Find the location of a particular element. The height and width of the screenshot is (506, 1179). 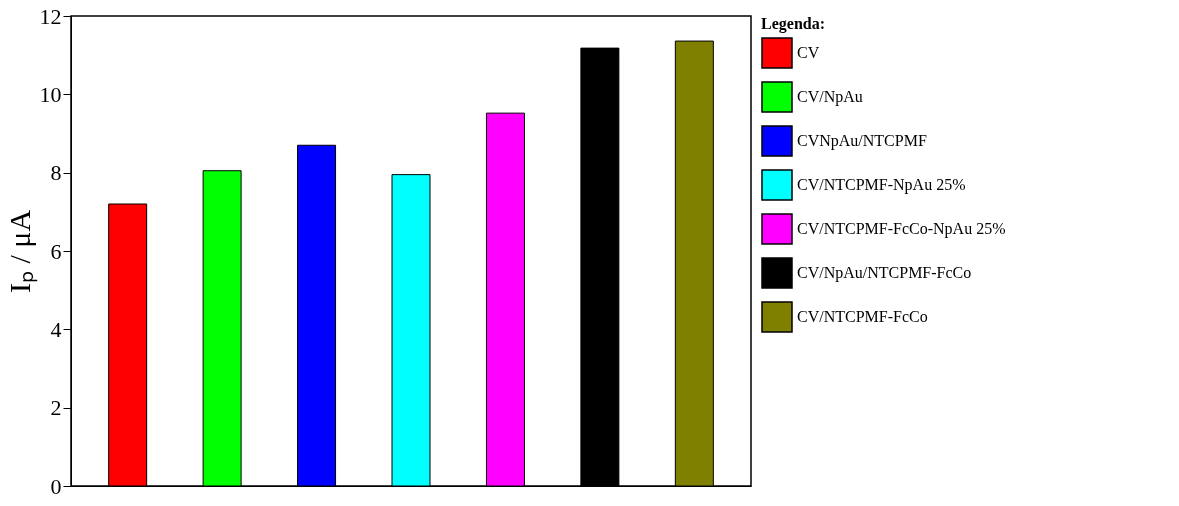

legend-label: CV/NpAu/NTCPMF-FcCo is located at coordinates (884, 273).